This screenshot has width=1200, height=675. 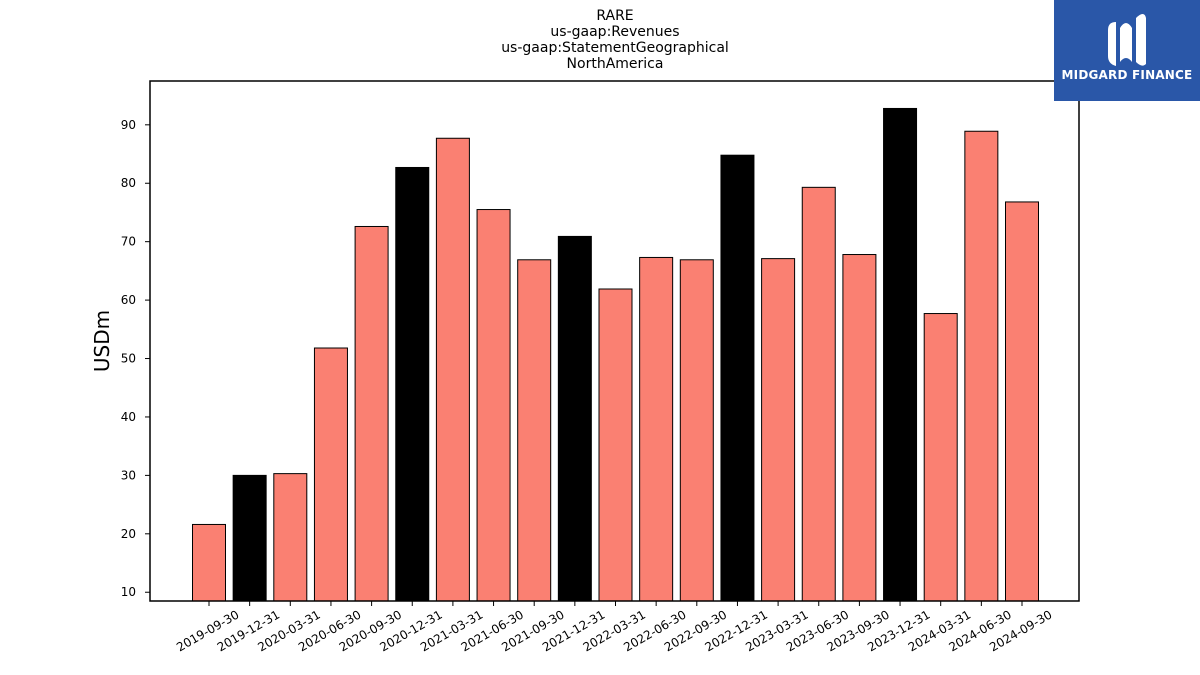 I want to click on chart-title-line: RARE, so click(x=614, y=16).